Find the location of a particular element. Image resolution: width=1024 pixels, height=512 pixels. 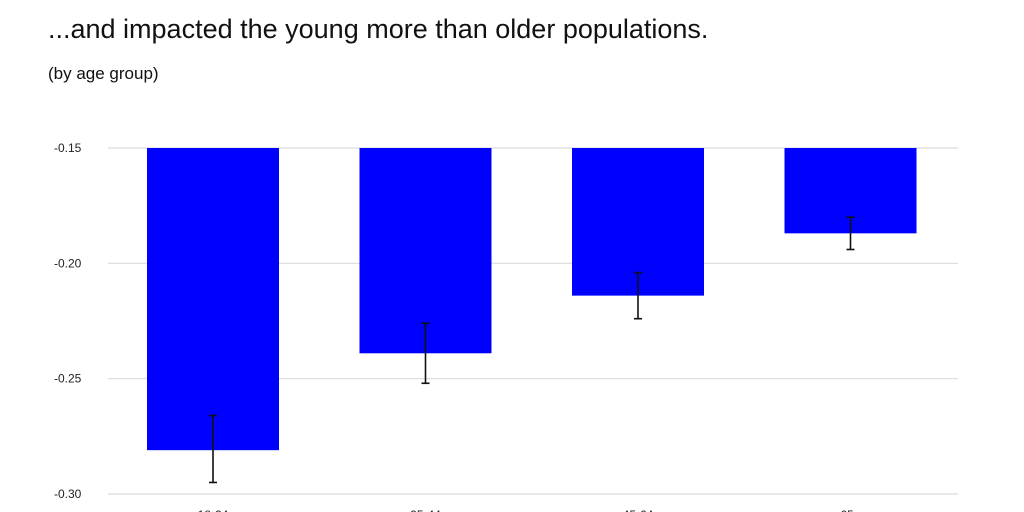

x-tick-label: 18-24 is located at coordinates (213, 510).